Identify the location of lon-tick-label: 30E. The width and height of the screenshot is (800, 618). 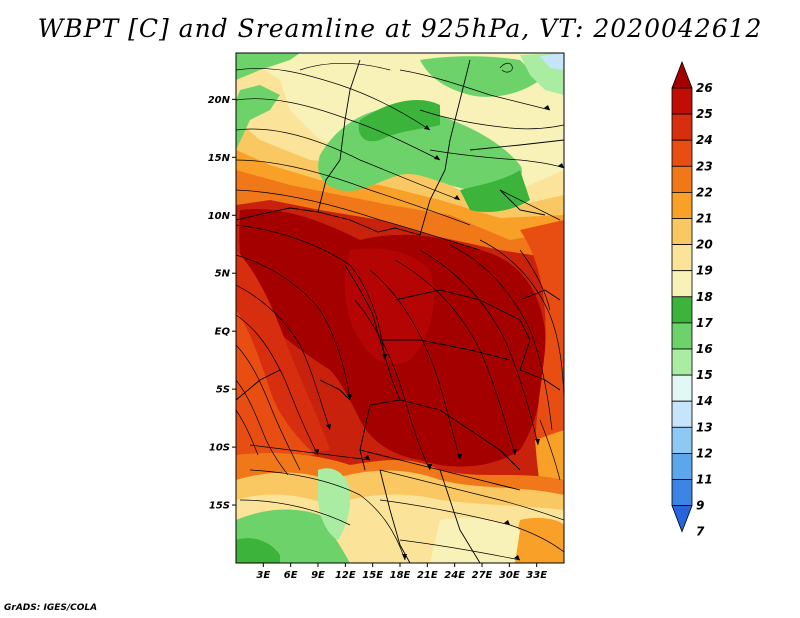
(509, 575).